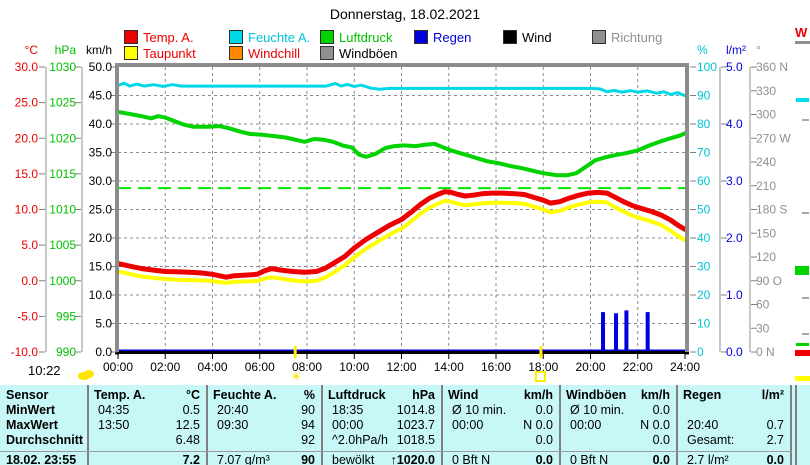  Describe the element at coordinates (401, 89) in the screenshot. I see `series-feuchte-a-` at that location.